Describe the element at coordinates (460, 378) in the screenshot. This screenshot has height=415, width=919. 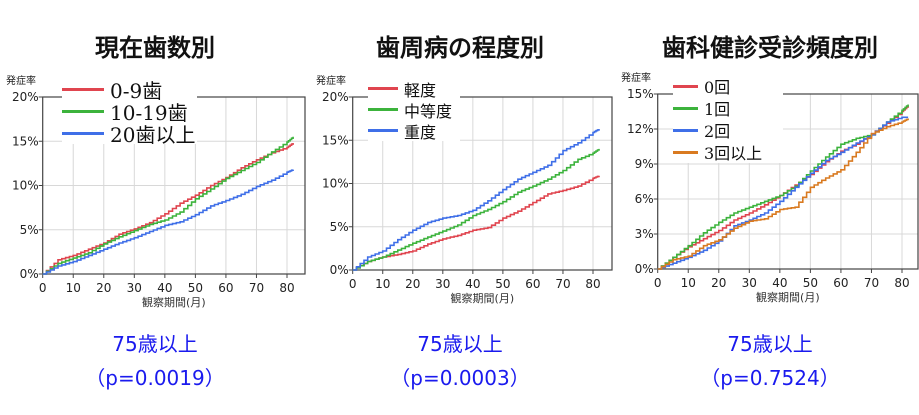
I see `p-value: （p=0.0003）` at that location.